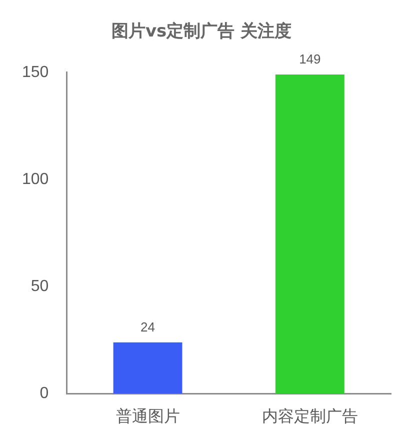 The image size is (419, 443). Describe the element at coordinates (148, 326) in the screenshot. I see `data-label: 24` at that location.